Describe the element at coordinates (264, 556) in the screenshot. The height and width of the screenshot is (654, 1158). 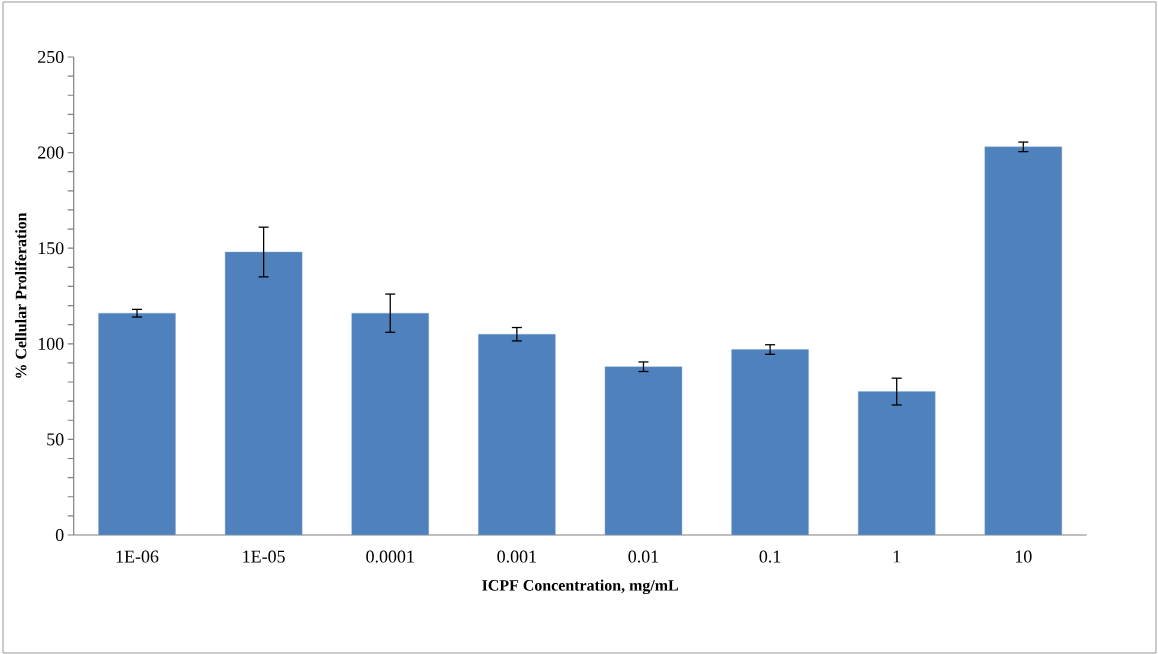
I see `x-tick-label: 1E-05` at that location.